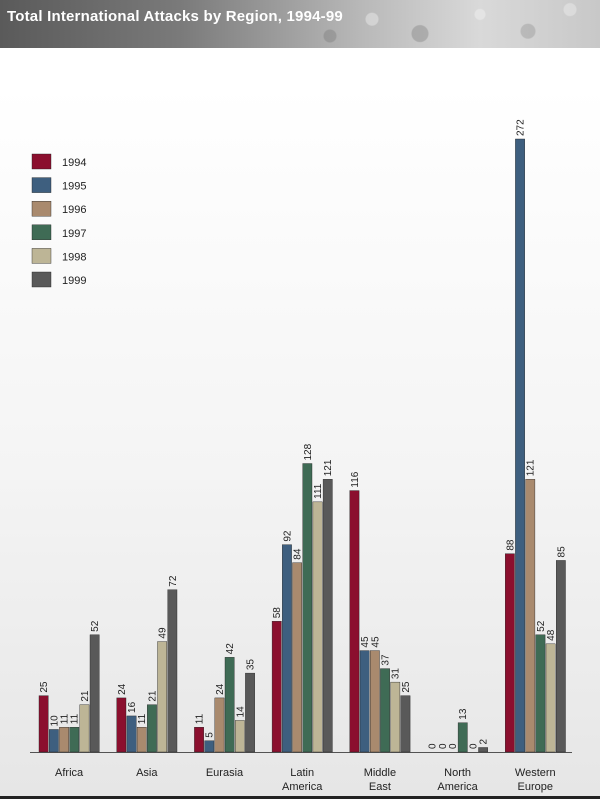 The height and width of the screenshot is (799, 600). I want to click on value-label: 272, so click(521, 127).